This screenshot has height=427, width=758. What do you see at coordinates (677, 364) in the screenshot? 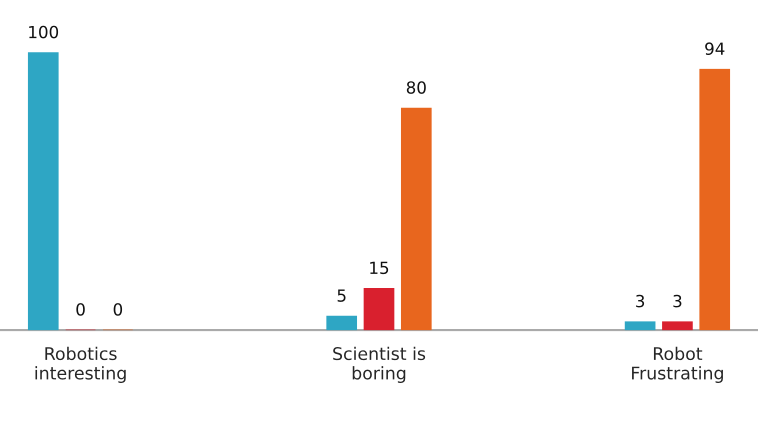
I see `x-tick-label: Robot Frustrating` at bounding box center [677, 364].